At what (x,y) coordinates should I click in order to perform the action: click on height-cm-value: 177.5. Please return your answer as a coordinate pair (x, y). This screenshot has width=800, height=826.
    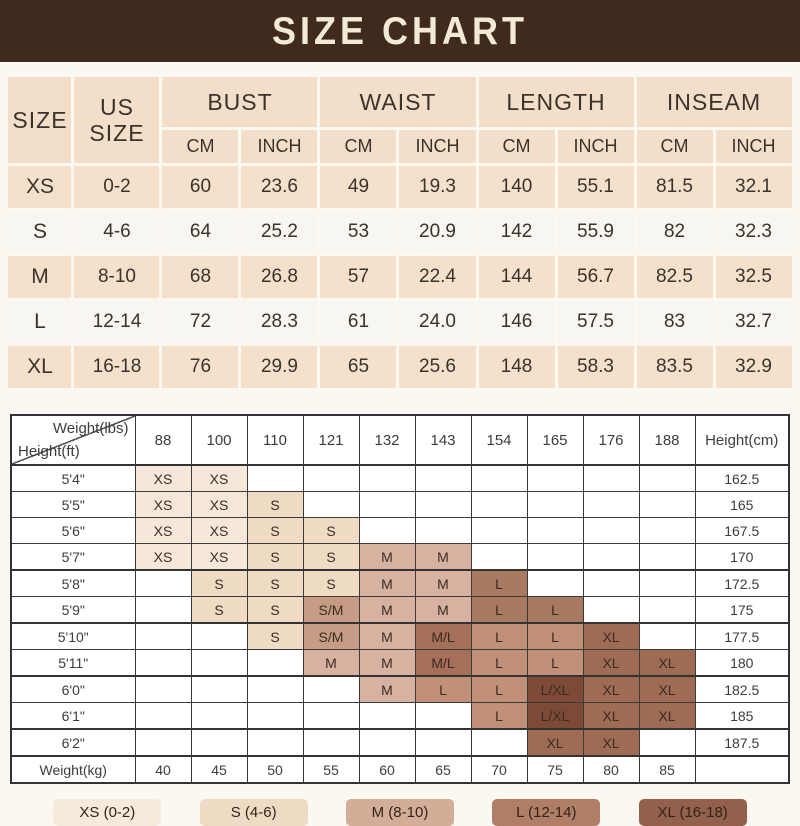
    Looking at the image, I should click on (742, 636).